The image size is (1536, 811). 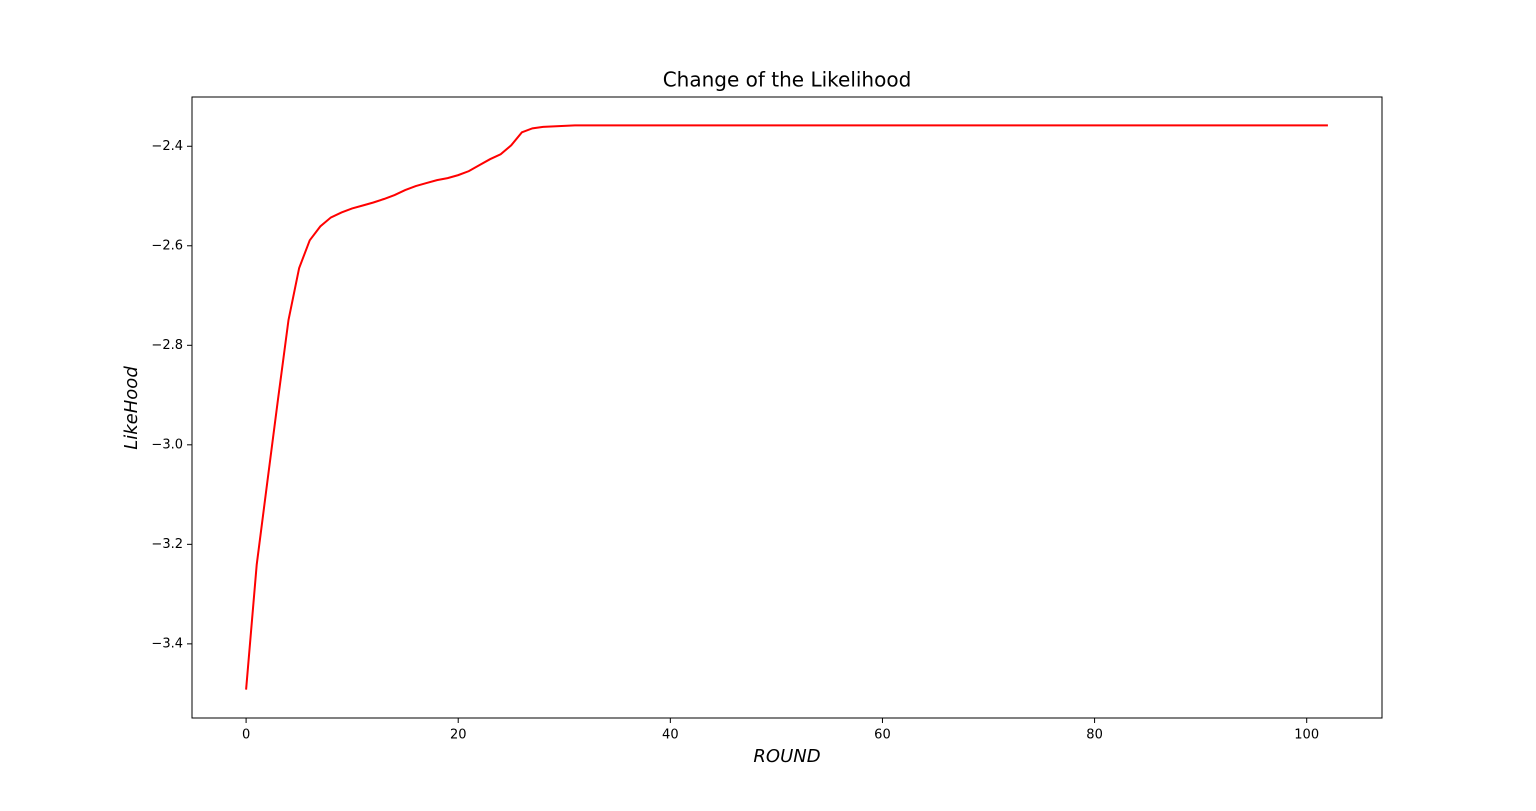 I want to click on y-tick-label: −2.8, so click(x=167, y=345).